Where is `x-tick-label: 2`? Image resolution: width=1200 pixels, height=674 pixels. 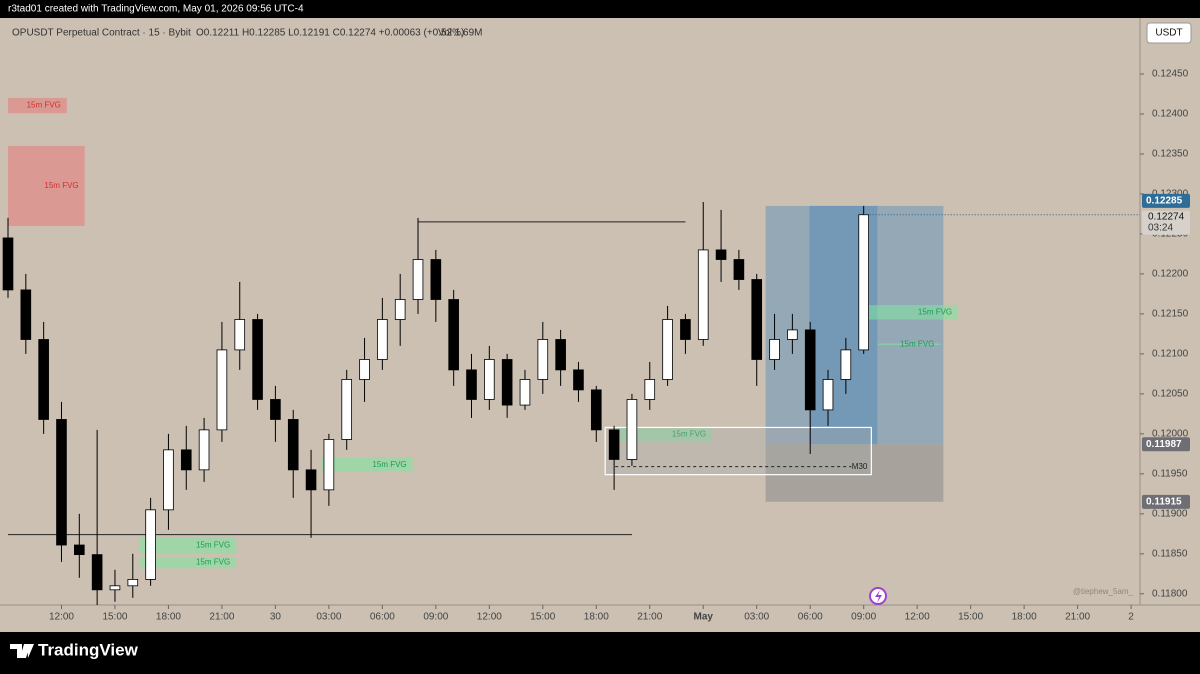
x-tick-label: 2 is located at coordinates (1131, 617).